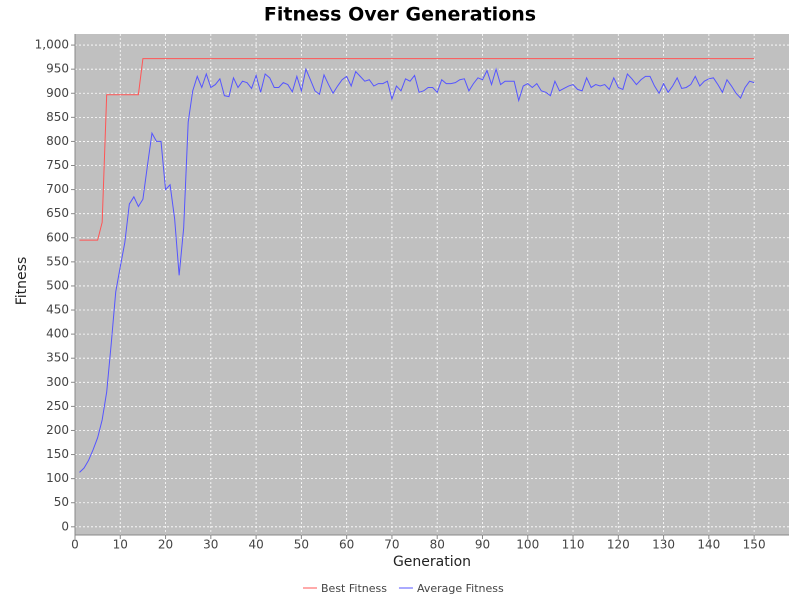  I want to click on x-tick-label: 80, so click(437, 545).